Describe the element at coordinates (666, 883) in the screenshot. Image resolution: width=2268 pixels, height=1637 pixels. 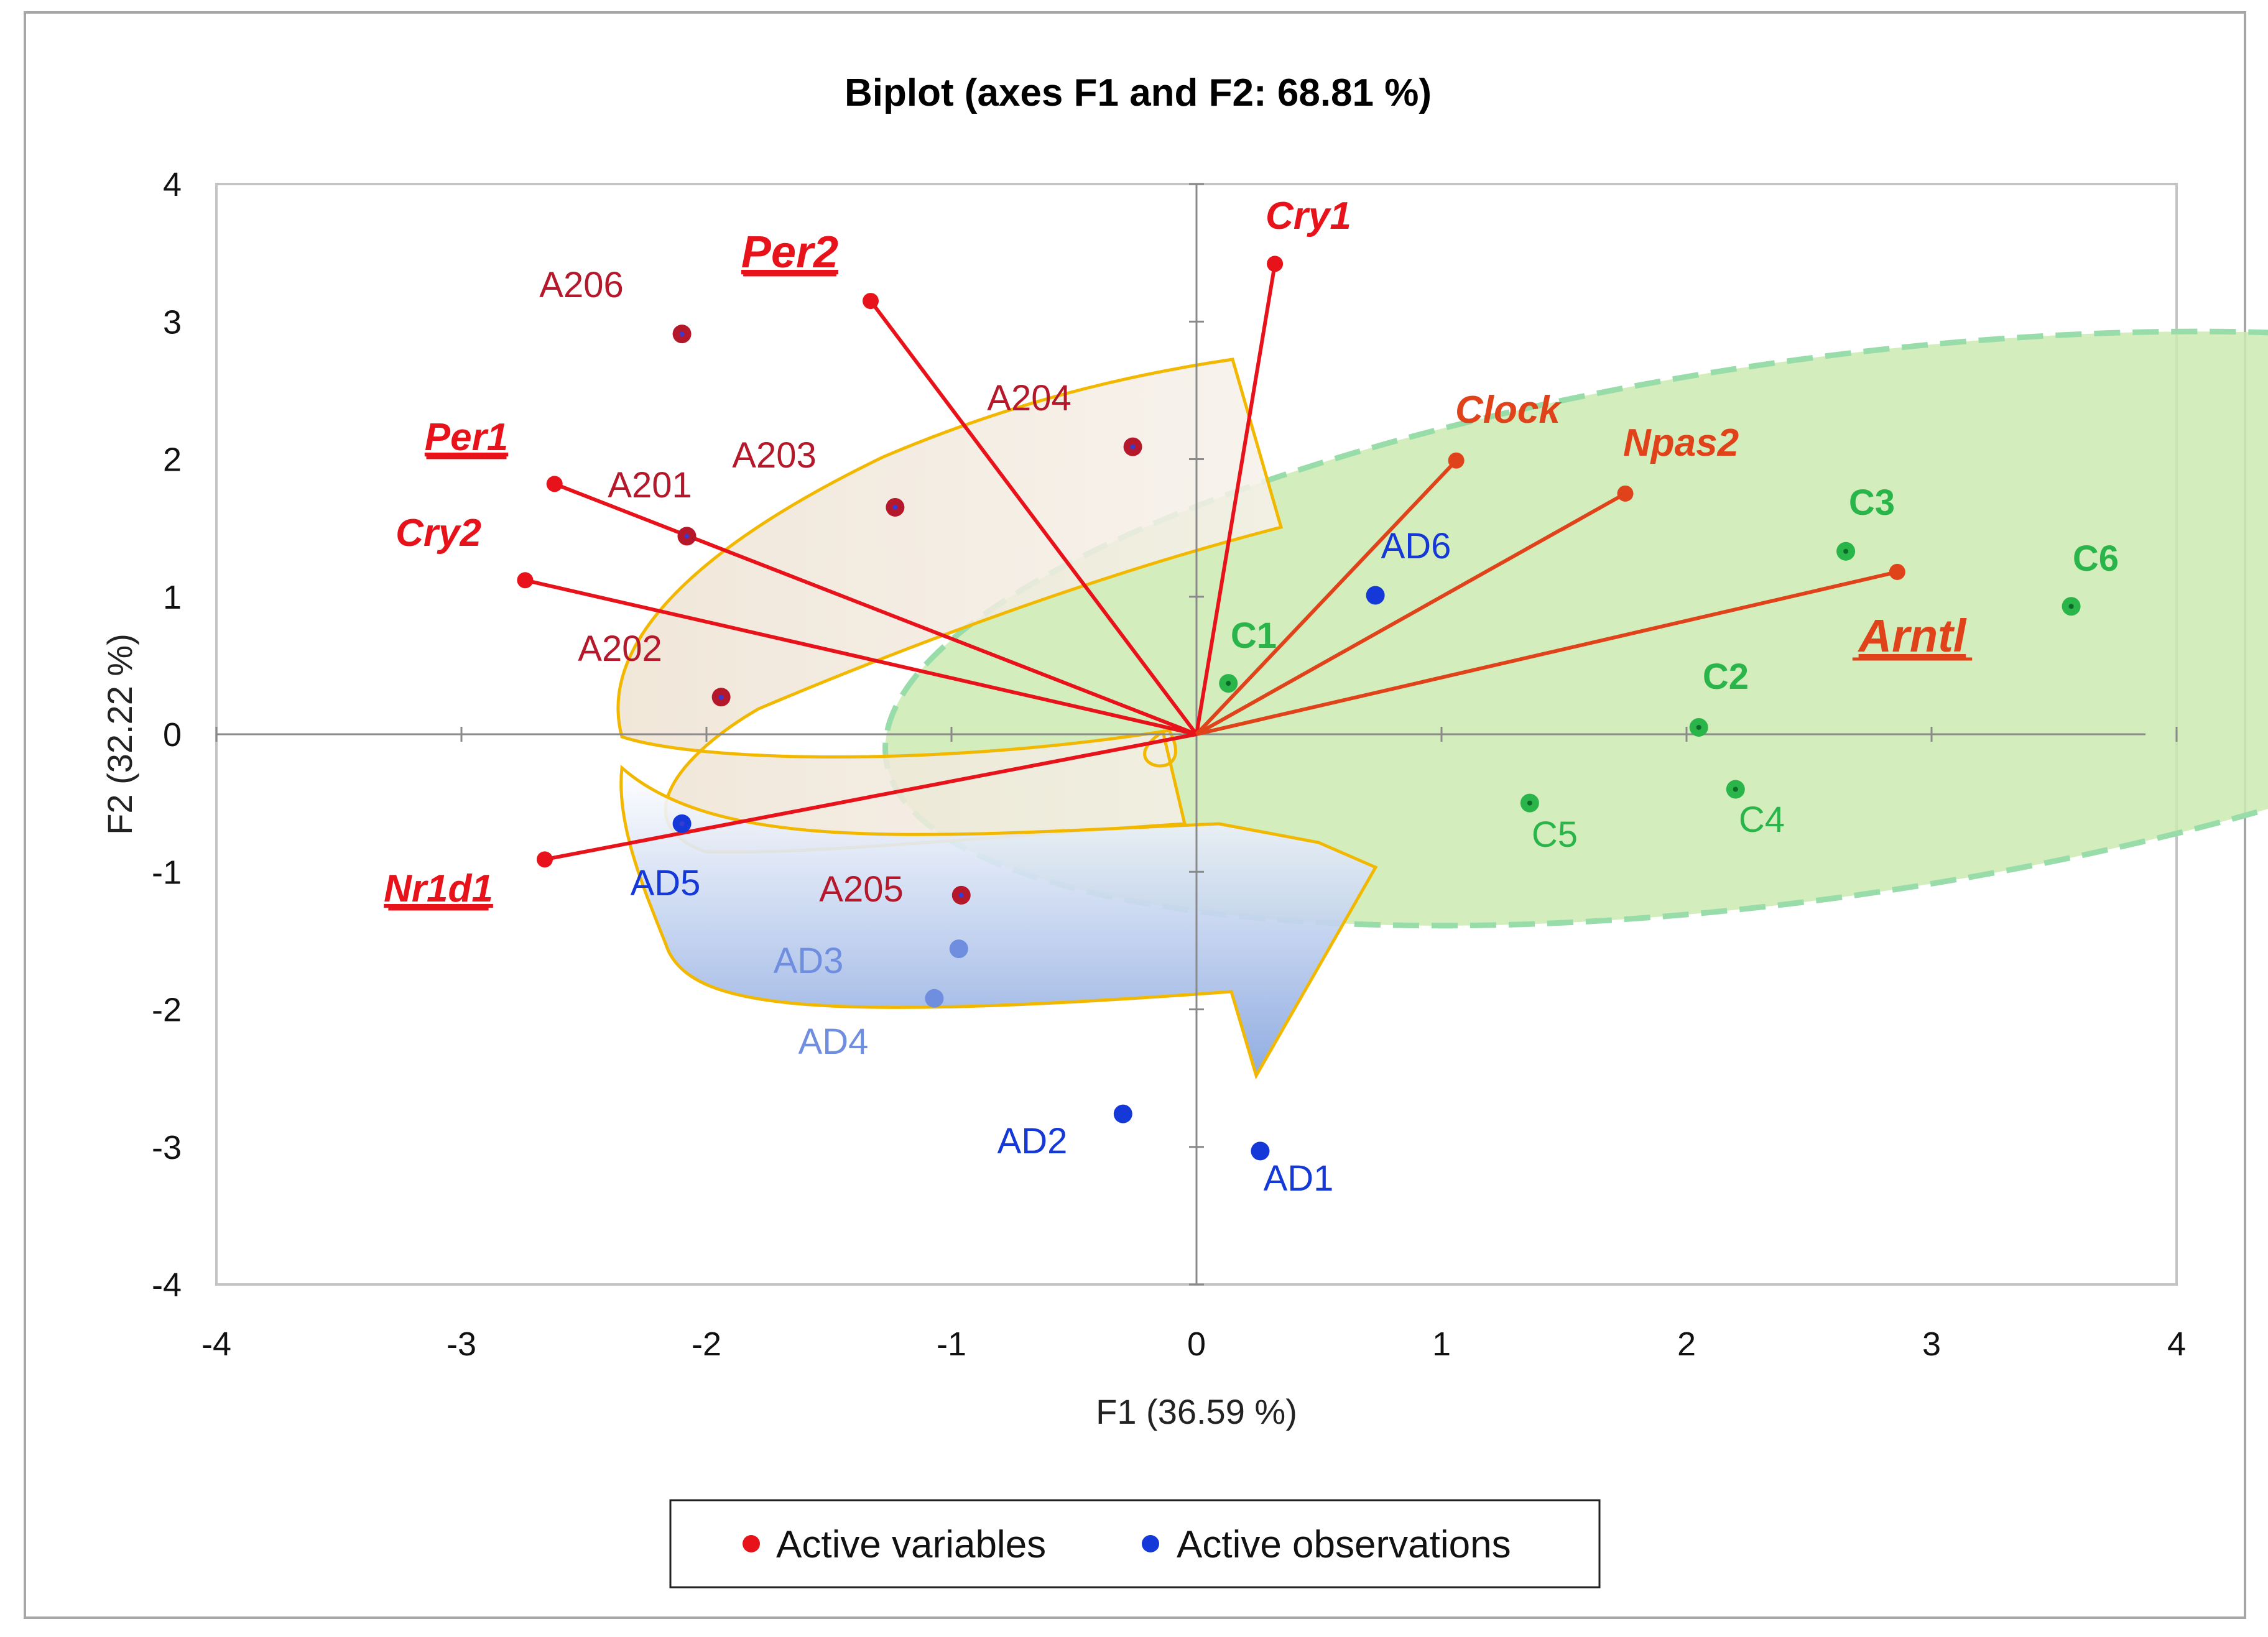
I see `observation-label-ad5: AD5` at that location.